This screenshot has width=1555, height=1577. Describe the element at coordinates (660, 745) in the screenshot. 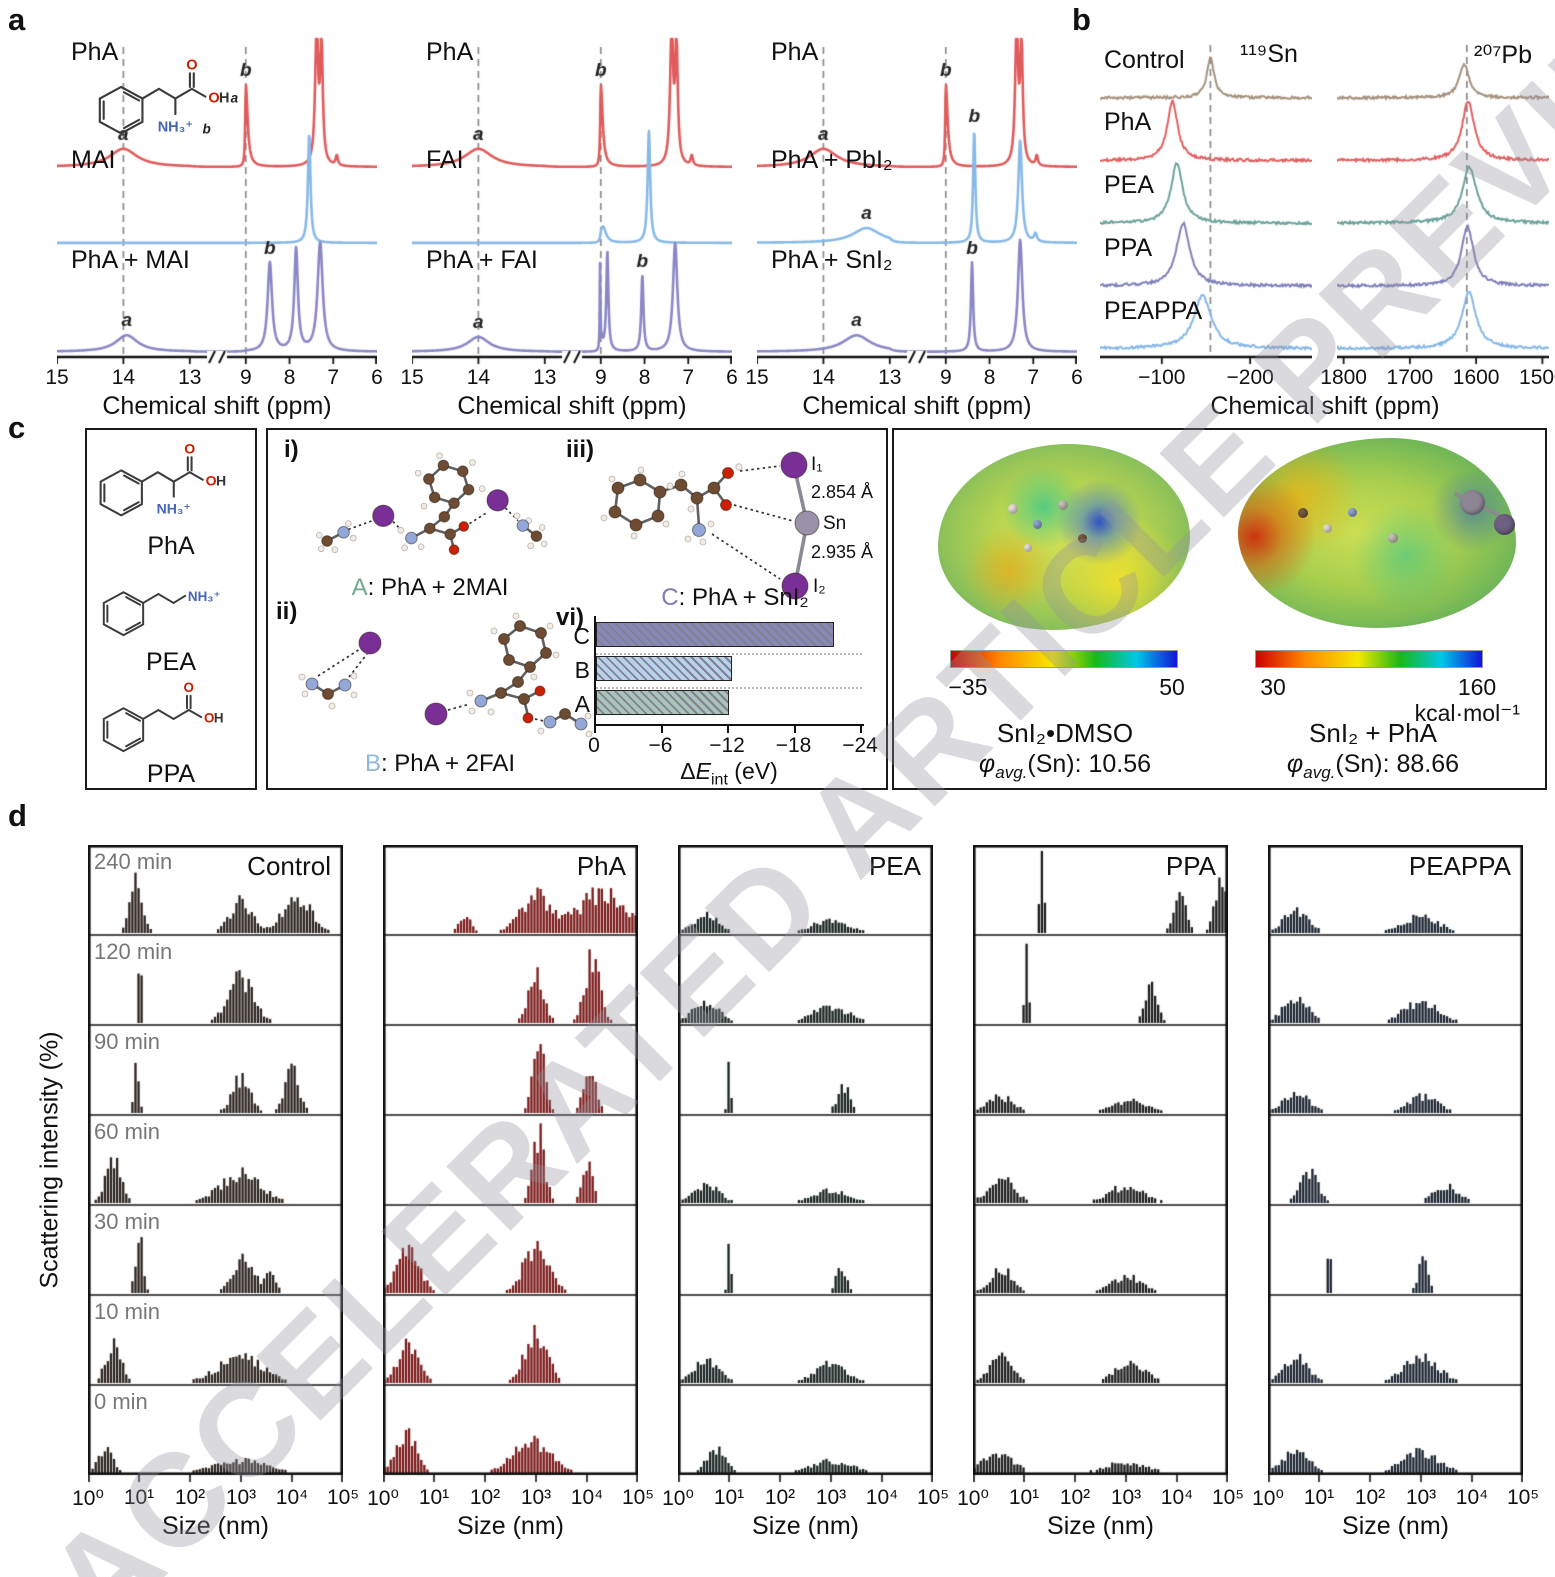

I see `bar-tick-label: −6` at that location.